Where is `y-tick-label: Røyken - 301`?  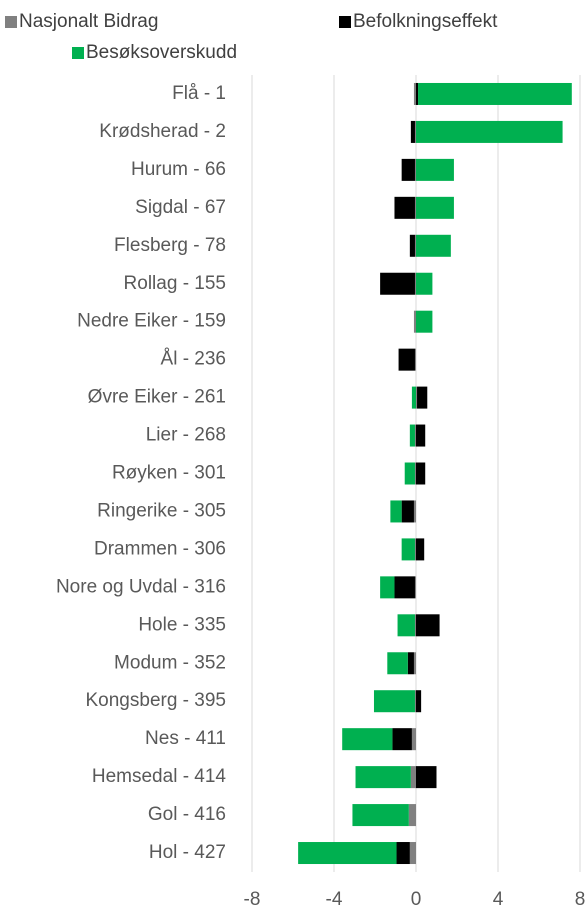 y-tick-label: Røyken - 301 is located at coordinates (169, 473).